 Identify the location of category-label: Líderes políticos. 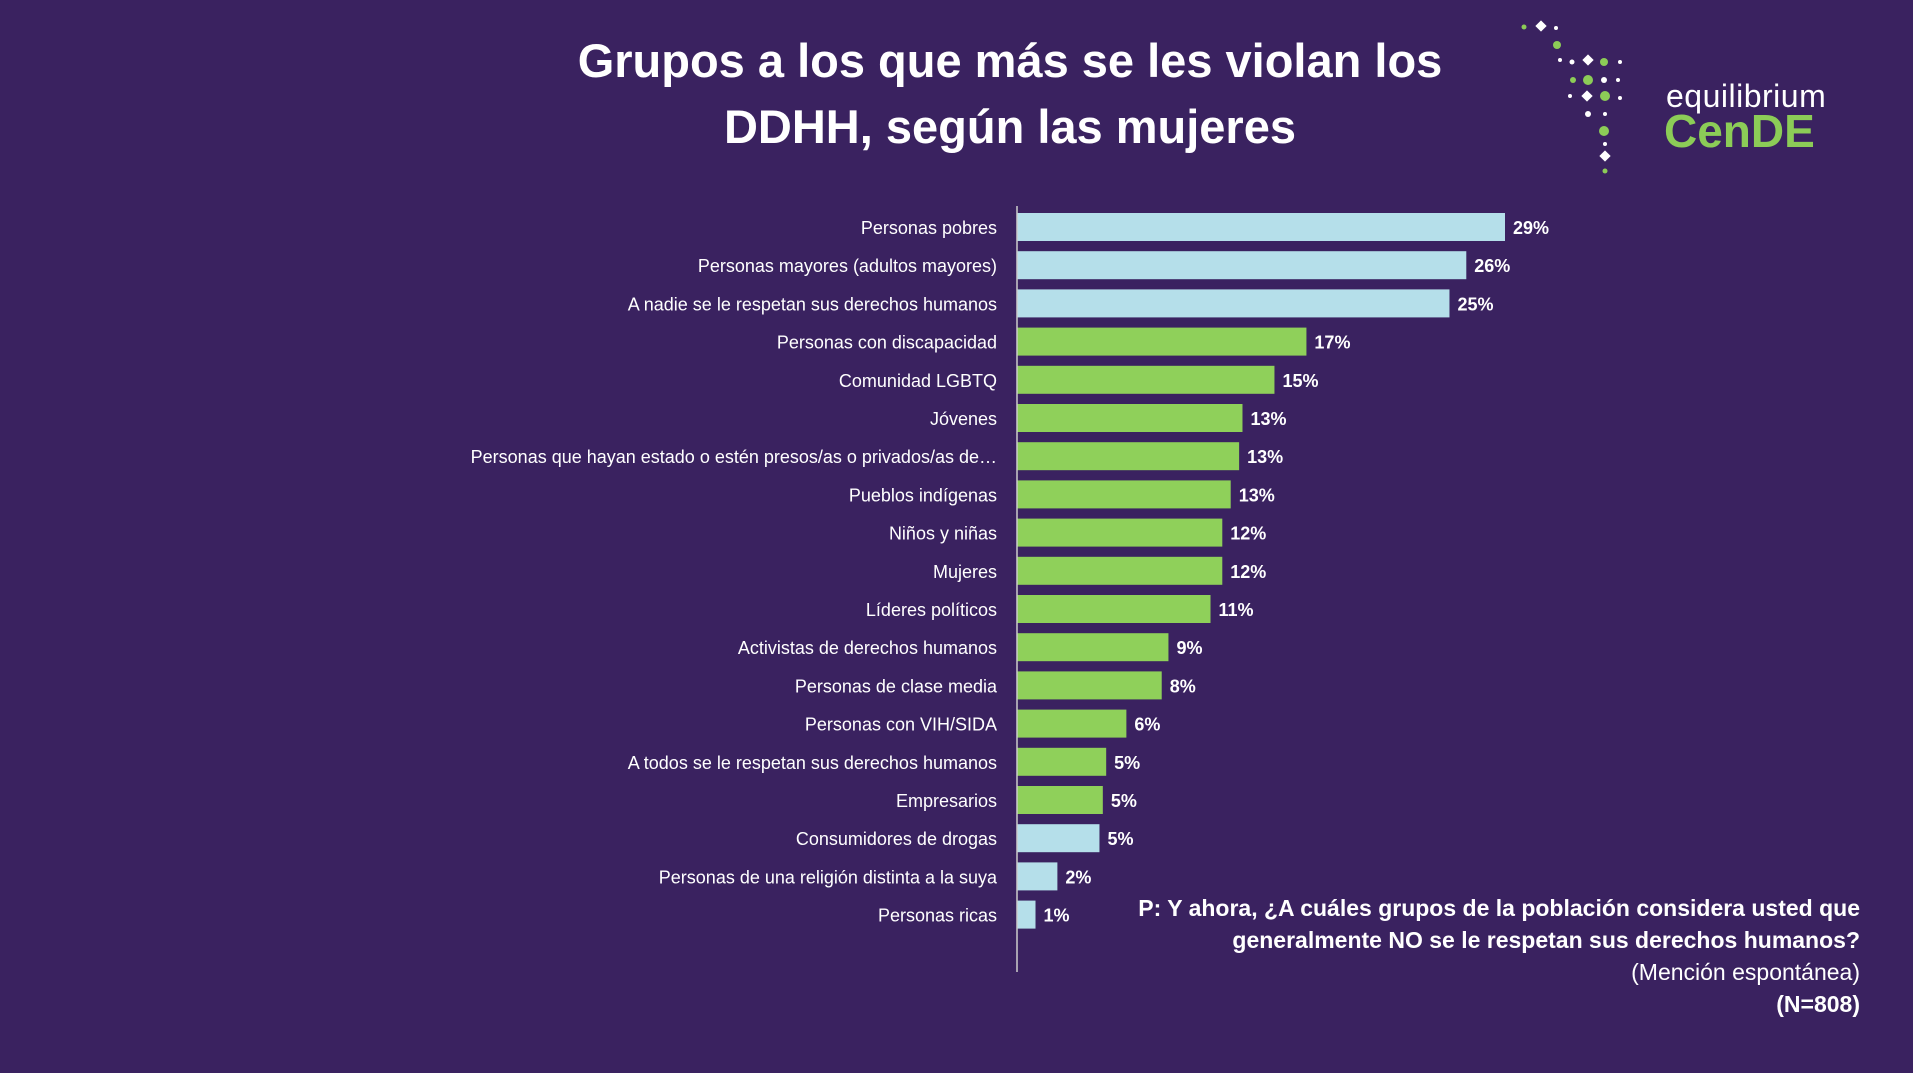
(931, 610).